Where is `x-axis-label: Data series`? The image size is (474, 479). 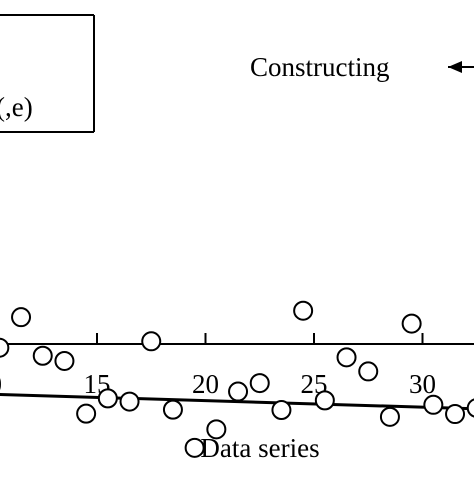 x-axis-label: Data series is located at coordinates (259, 448).